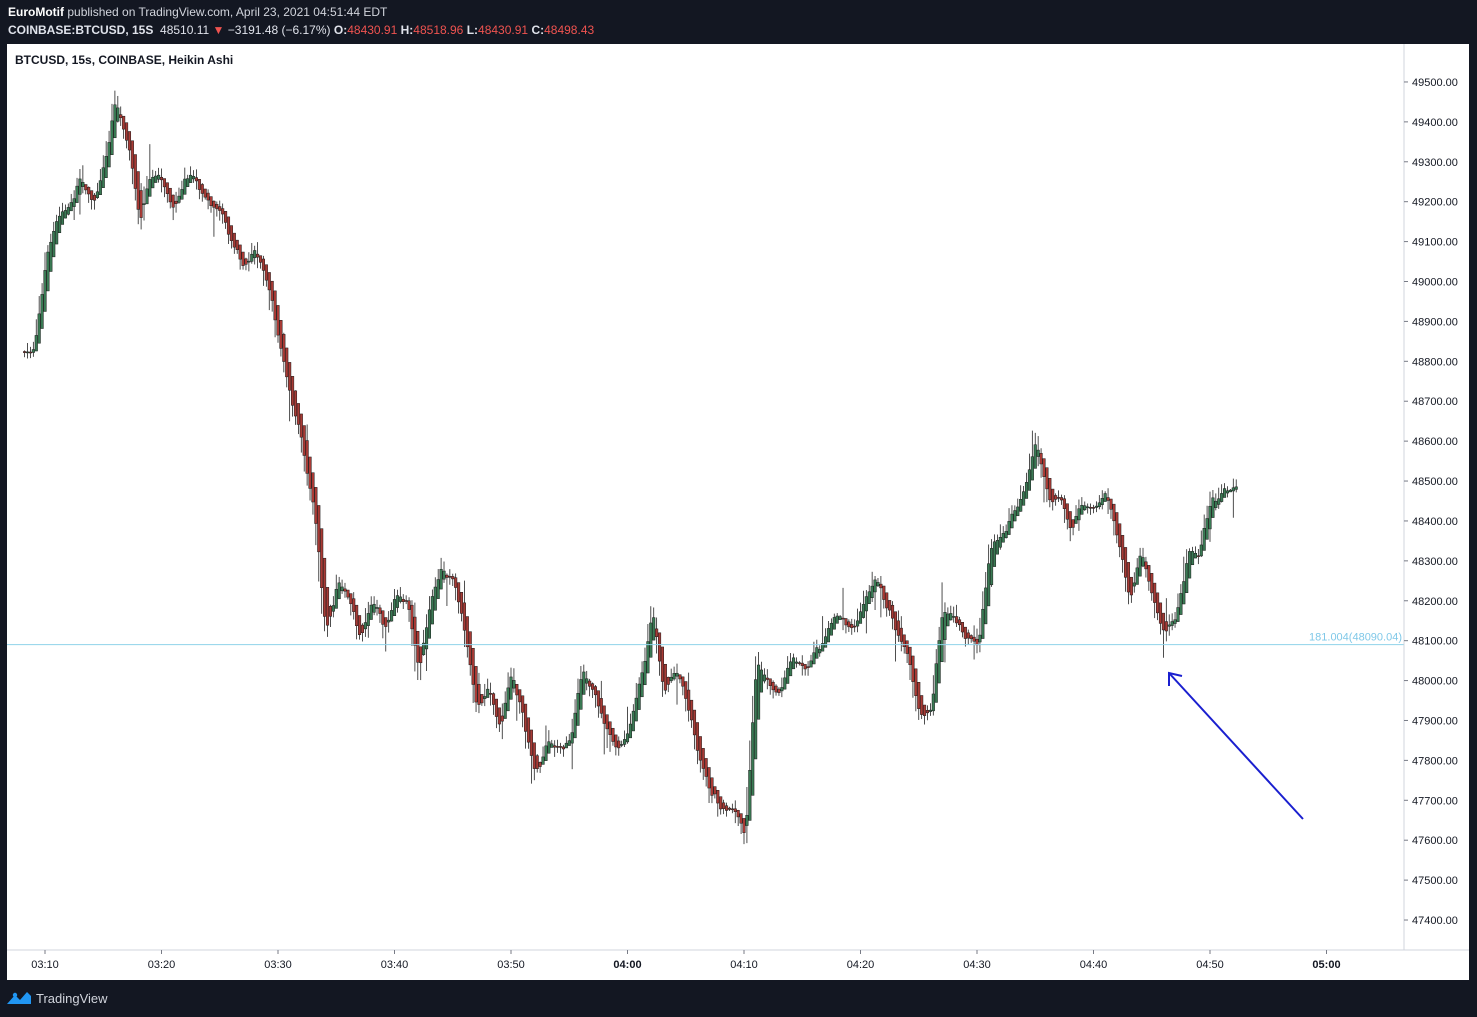 This screenshot has height=1017, width=1477. I want to click on footer: TradingView, so click(738, 998).